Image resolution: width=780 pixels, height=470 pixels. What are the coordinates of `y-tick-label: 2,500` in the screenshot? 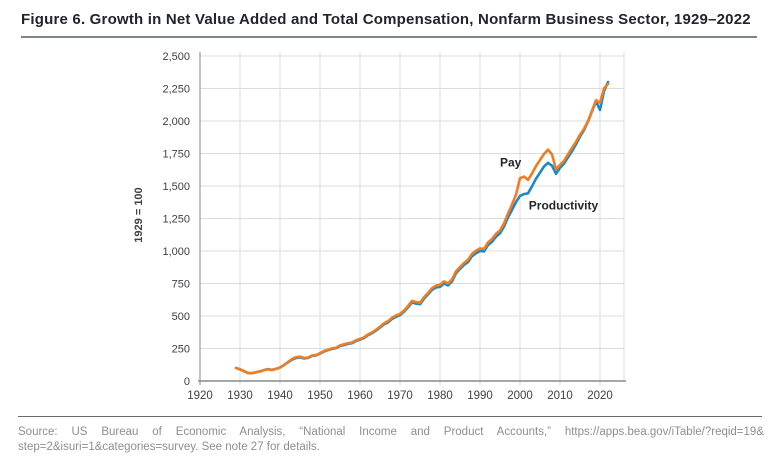 It's located at (176, 57).